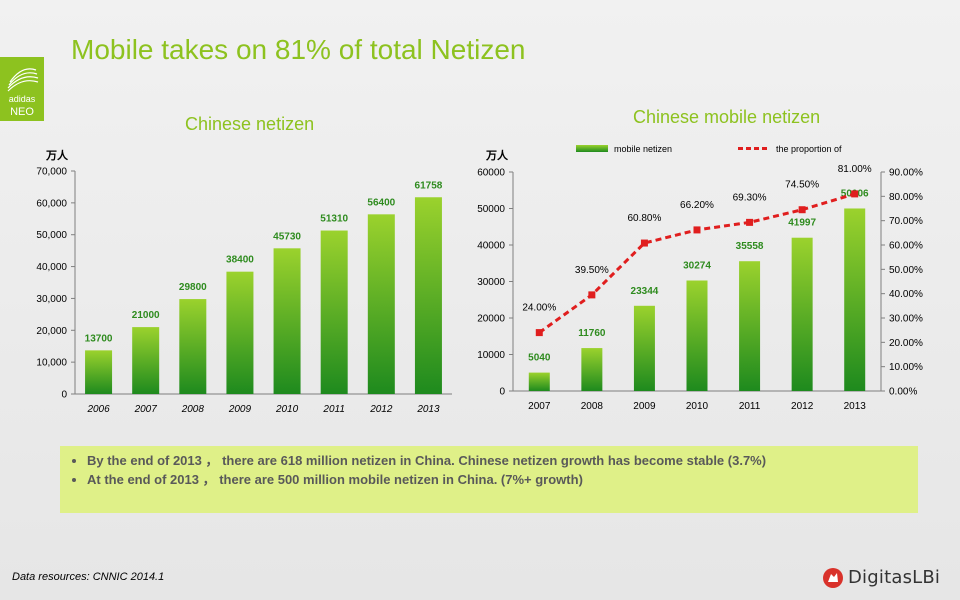 This screenshot has width=960, height=600. I want to click on chart2-y2-tick-label: 10.00%, so click(906, 367).